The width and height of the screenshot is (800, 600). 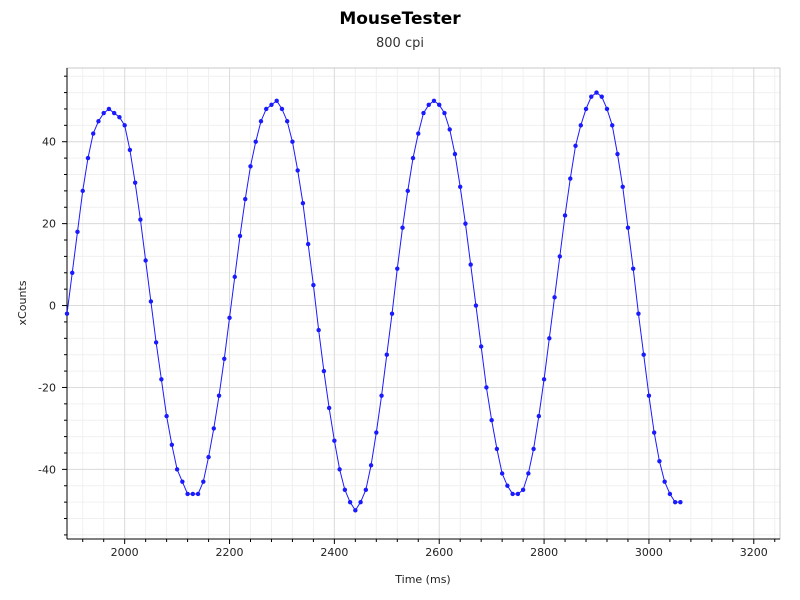 I want to click on x-tick-labels: 2000 2200 2400 2600 2800 3000 3200, so click(x=439, y=552).